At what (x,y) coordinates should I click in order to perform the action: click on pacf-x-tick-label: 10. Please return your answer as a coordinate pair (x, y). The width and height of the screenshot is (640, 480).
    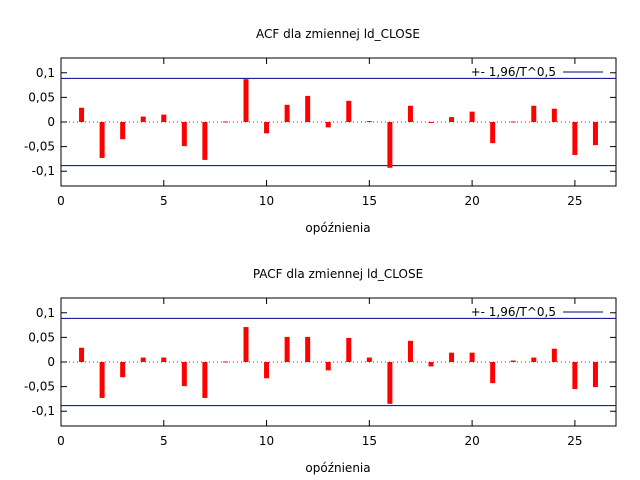
    Looking at the image, I should click on (266, 441).